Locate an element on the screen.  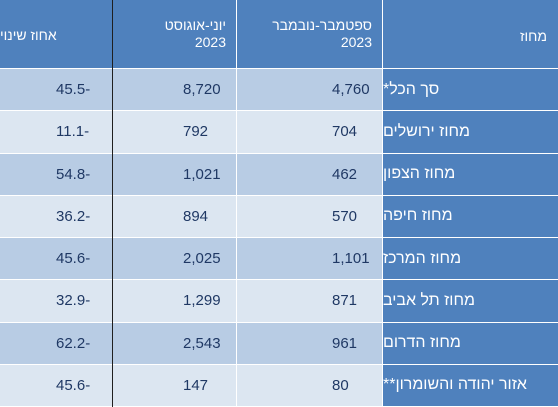
header-change-label: אחוז שינוי is located at coordinates (28, 35).